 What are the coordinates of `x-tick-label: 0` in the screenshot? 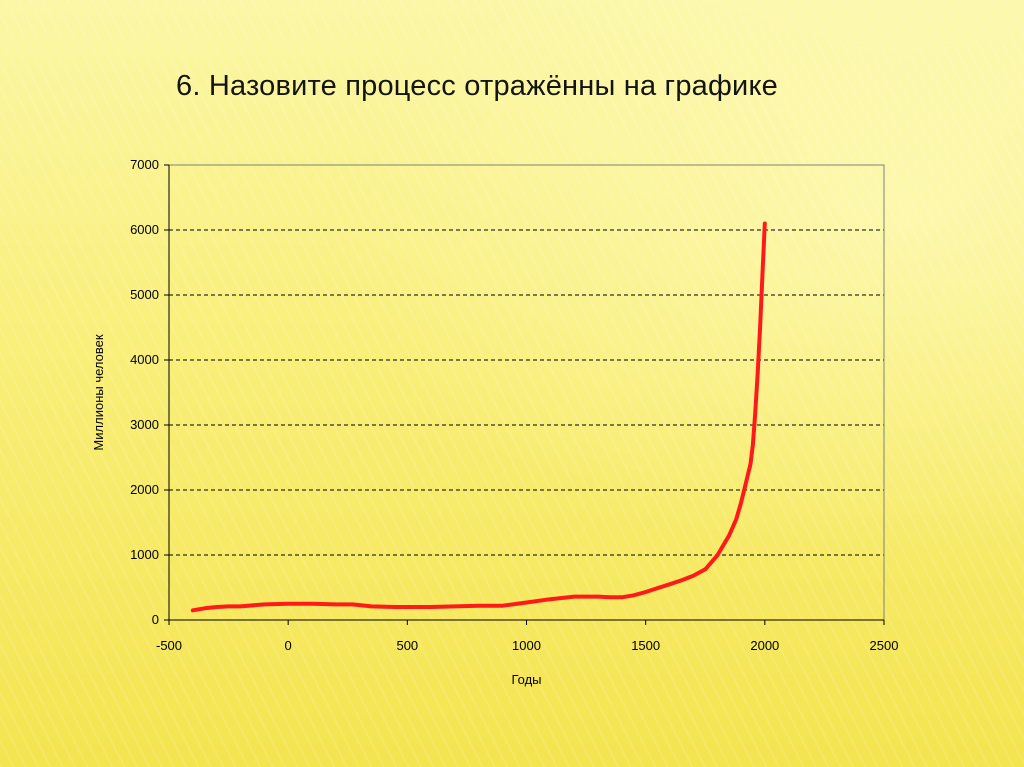 It's located at (288, 645).